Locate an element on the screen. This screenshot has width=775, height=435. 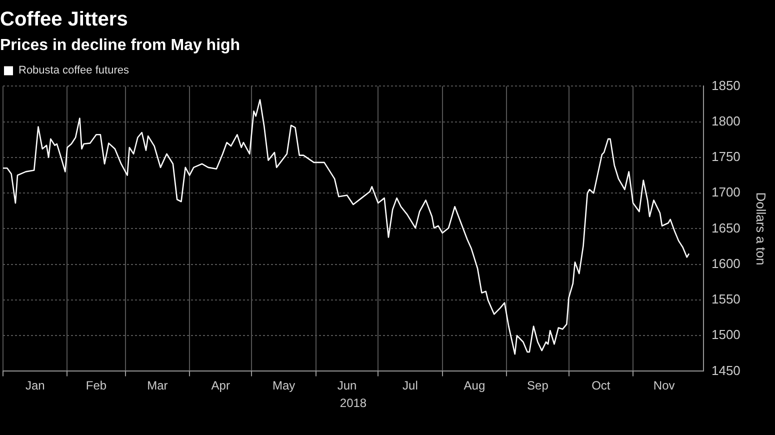
y-tick-label: 1600 is located at coordinates (725, 263).